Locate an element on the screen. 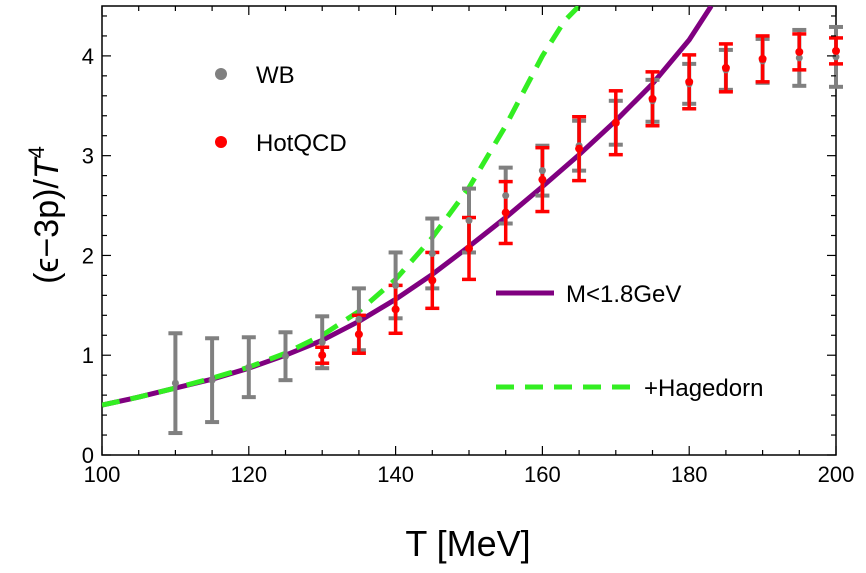 The image size is (866, 573). y-tick-label: 3 is located at coordinates (88, 156).